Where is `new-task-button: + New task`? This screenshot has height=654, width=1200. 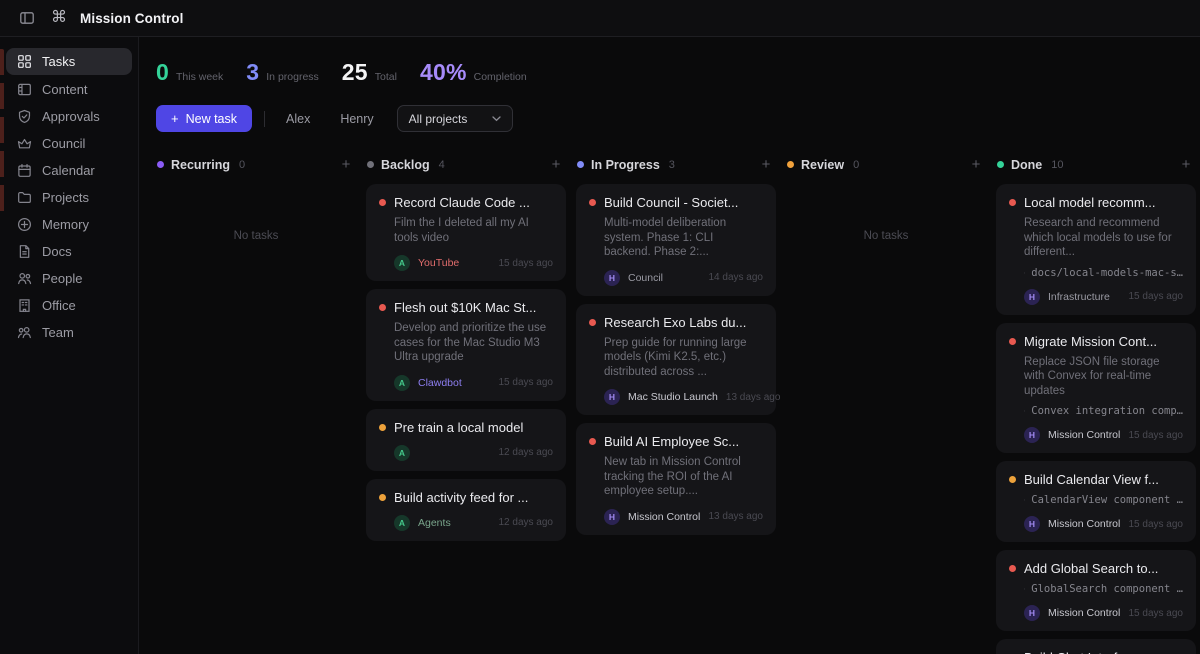 new-task-button: + New task is located at coordinates (204, 118).